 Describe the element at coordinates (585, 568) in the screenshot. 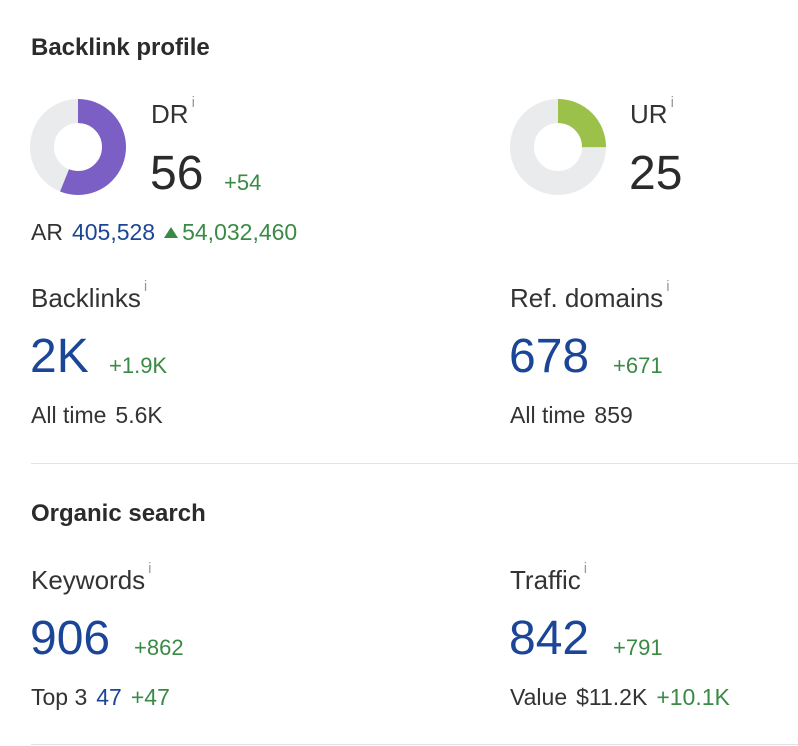

I see `traffic-info-icon: i` at that location.